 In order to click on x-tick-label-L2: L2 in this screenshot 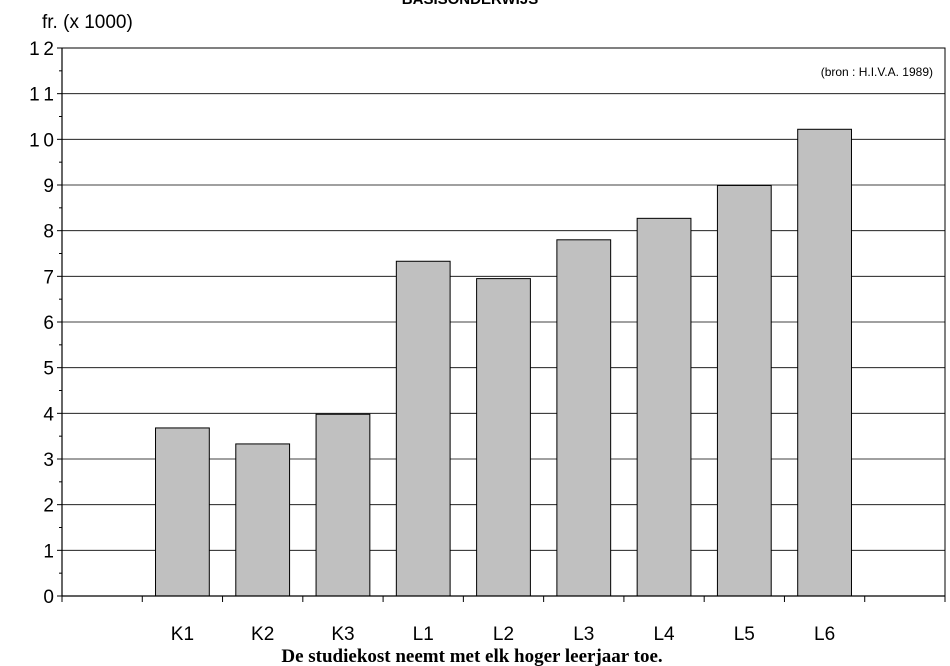, I will do `click(503, 634)`.